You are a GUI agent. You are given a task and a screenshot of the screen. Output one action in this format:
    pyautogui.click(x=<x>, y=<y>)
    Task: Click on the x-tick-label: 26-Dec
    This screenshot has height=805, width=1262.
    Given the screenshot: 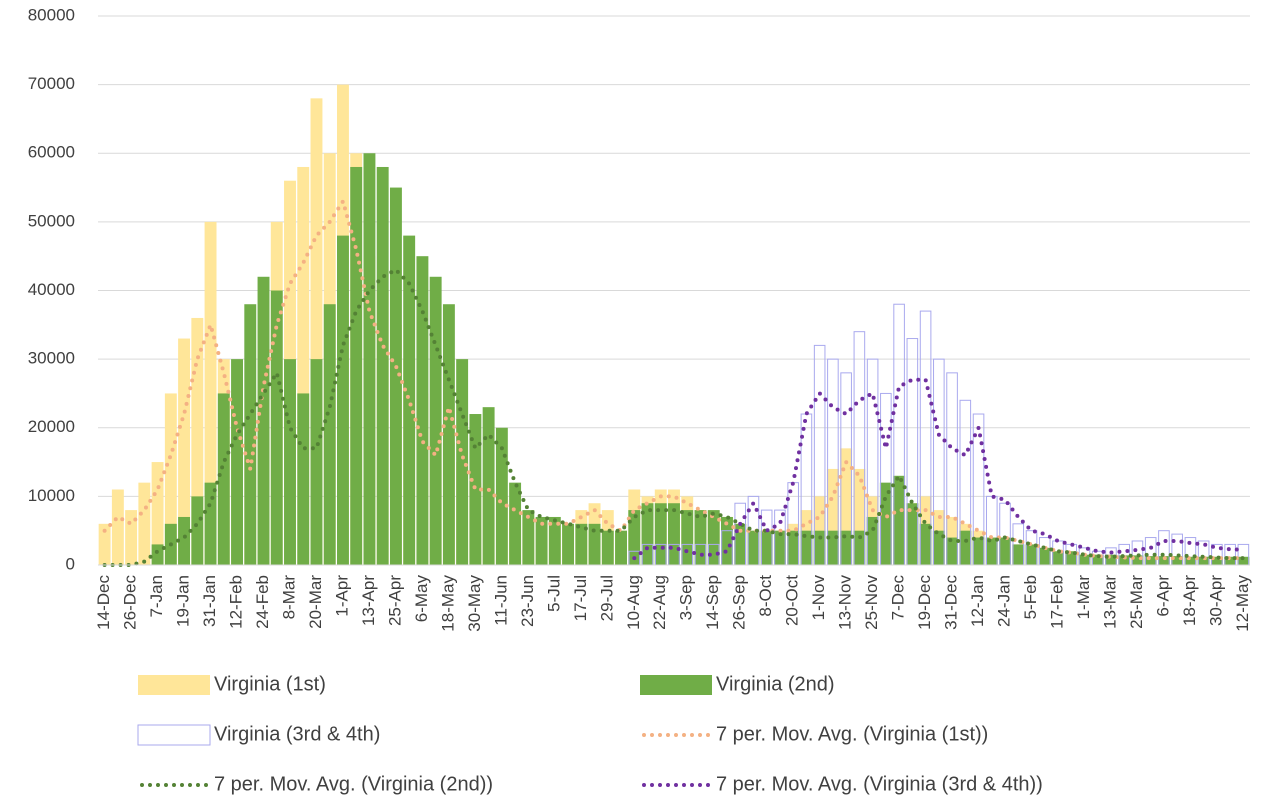 What is the action you would take?
    pyautogui.click(x=130, y=602)
    